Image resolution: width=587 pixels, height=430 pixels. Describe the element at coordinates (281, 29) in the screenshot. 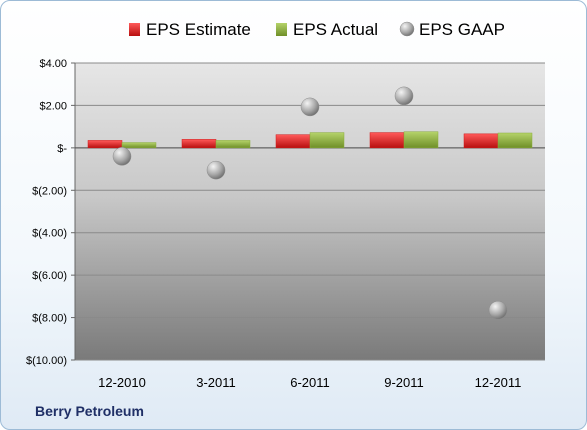

I see `legend-actual-swatch` at that location.